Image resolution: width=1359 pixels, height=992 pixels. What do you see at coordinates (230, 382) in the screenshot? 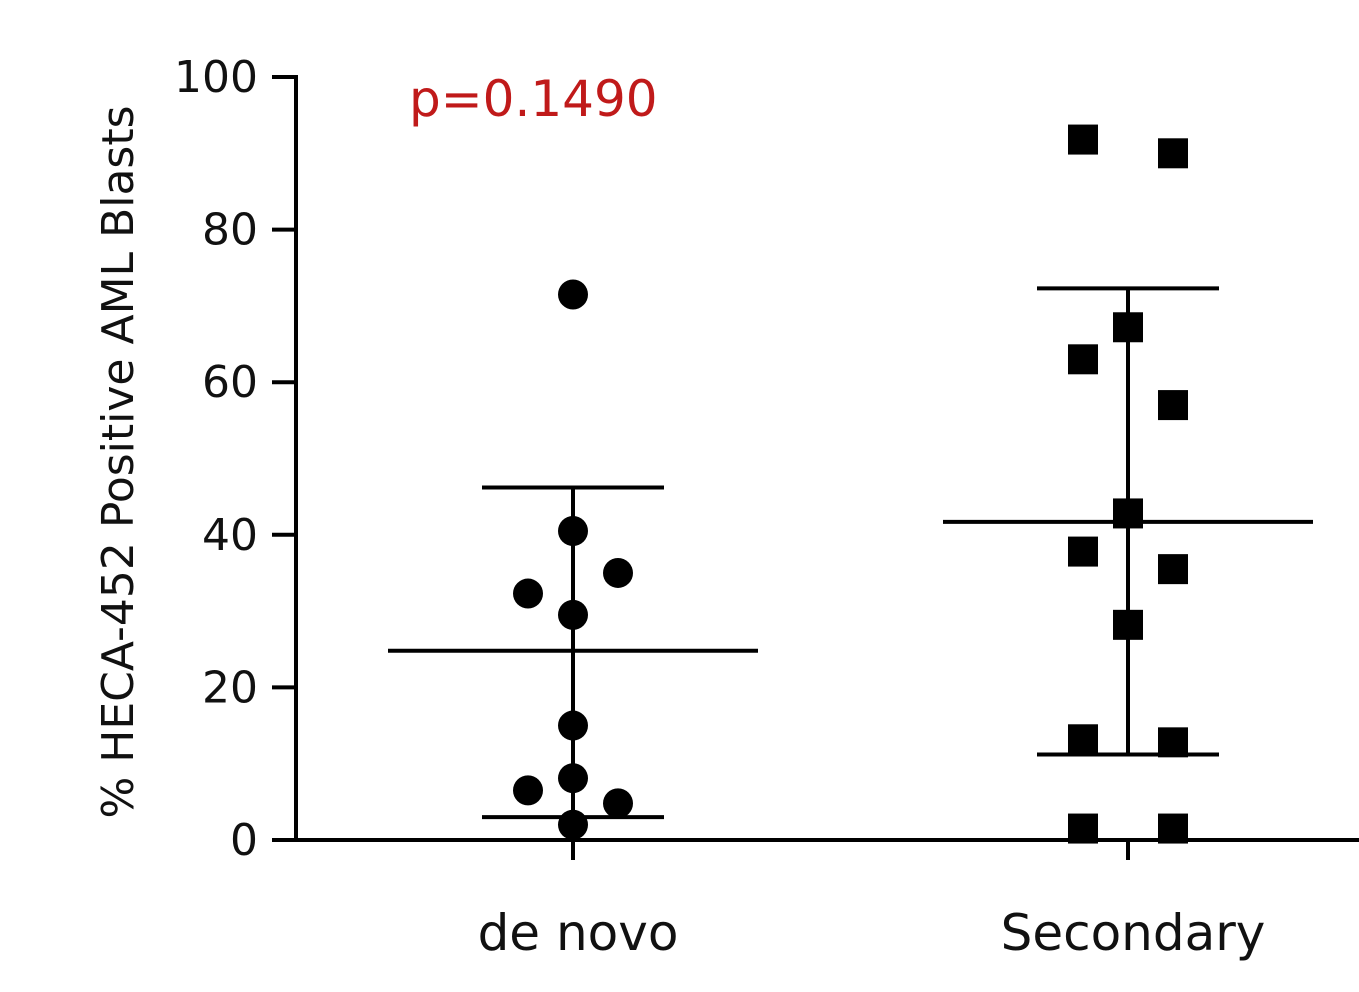
I see `y-tick-label: 60` at bounding box center [230, 382].